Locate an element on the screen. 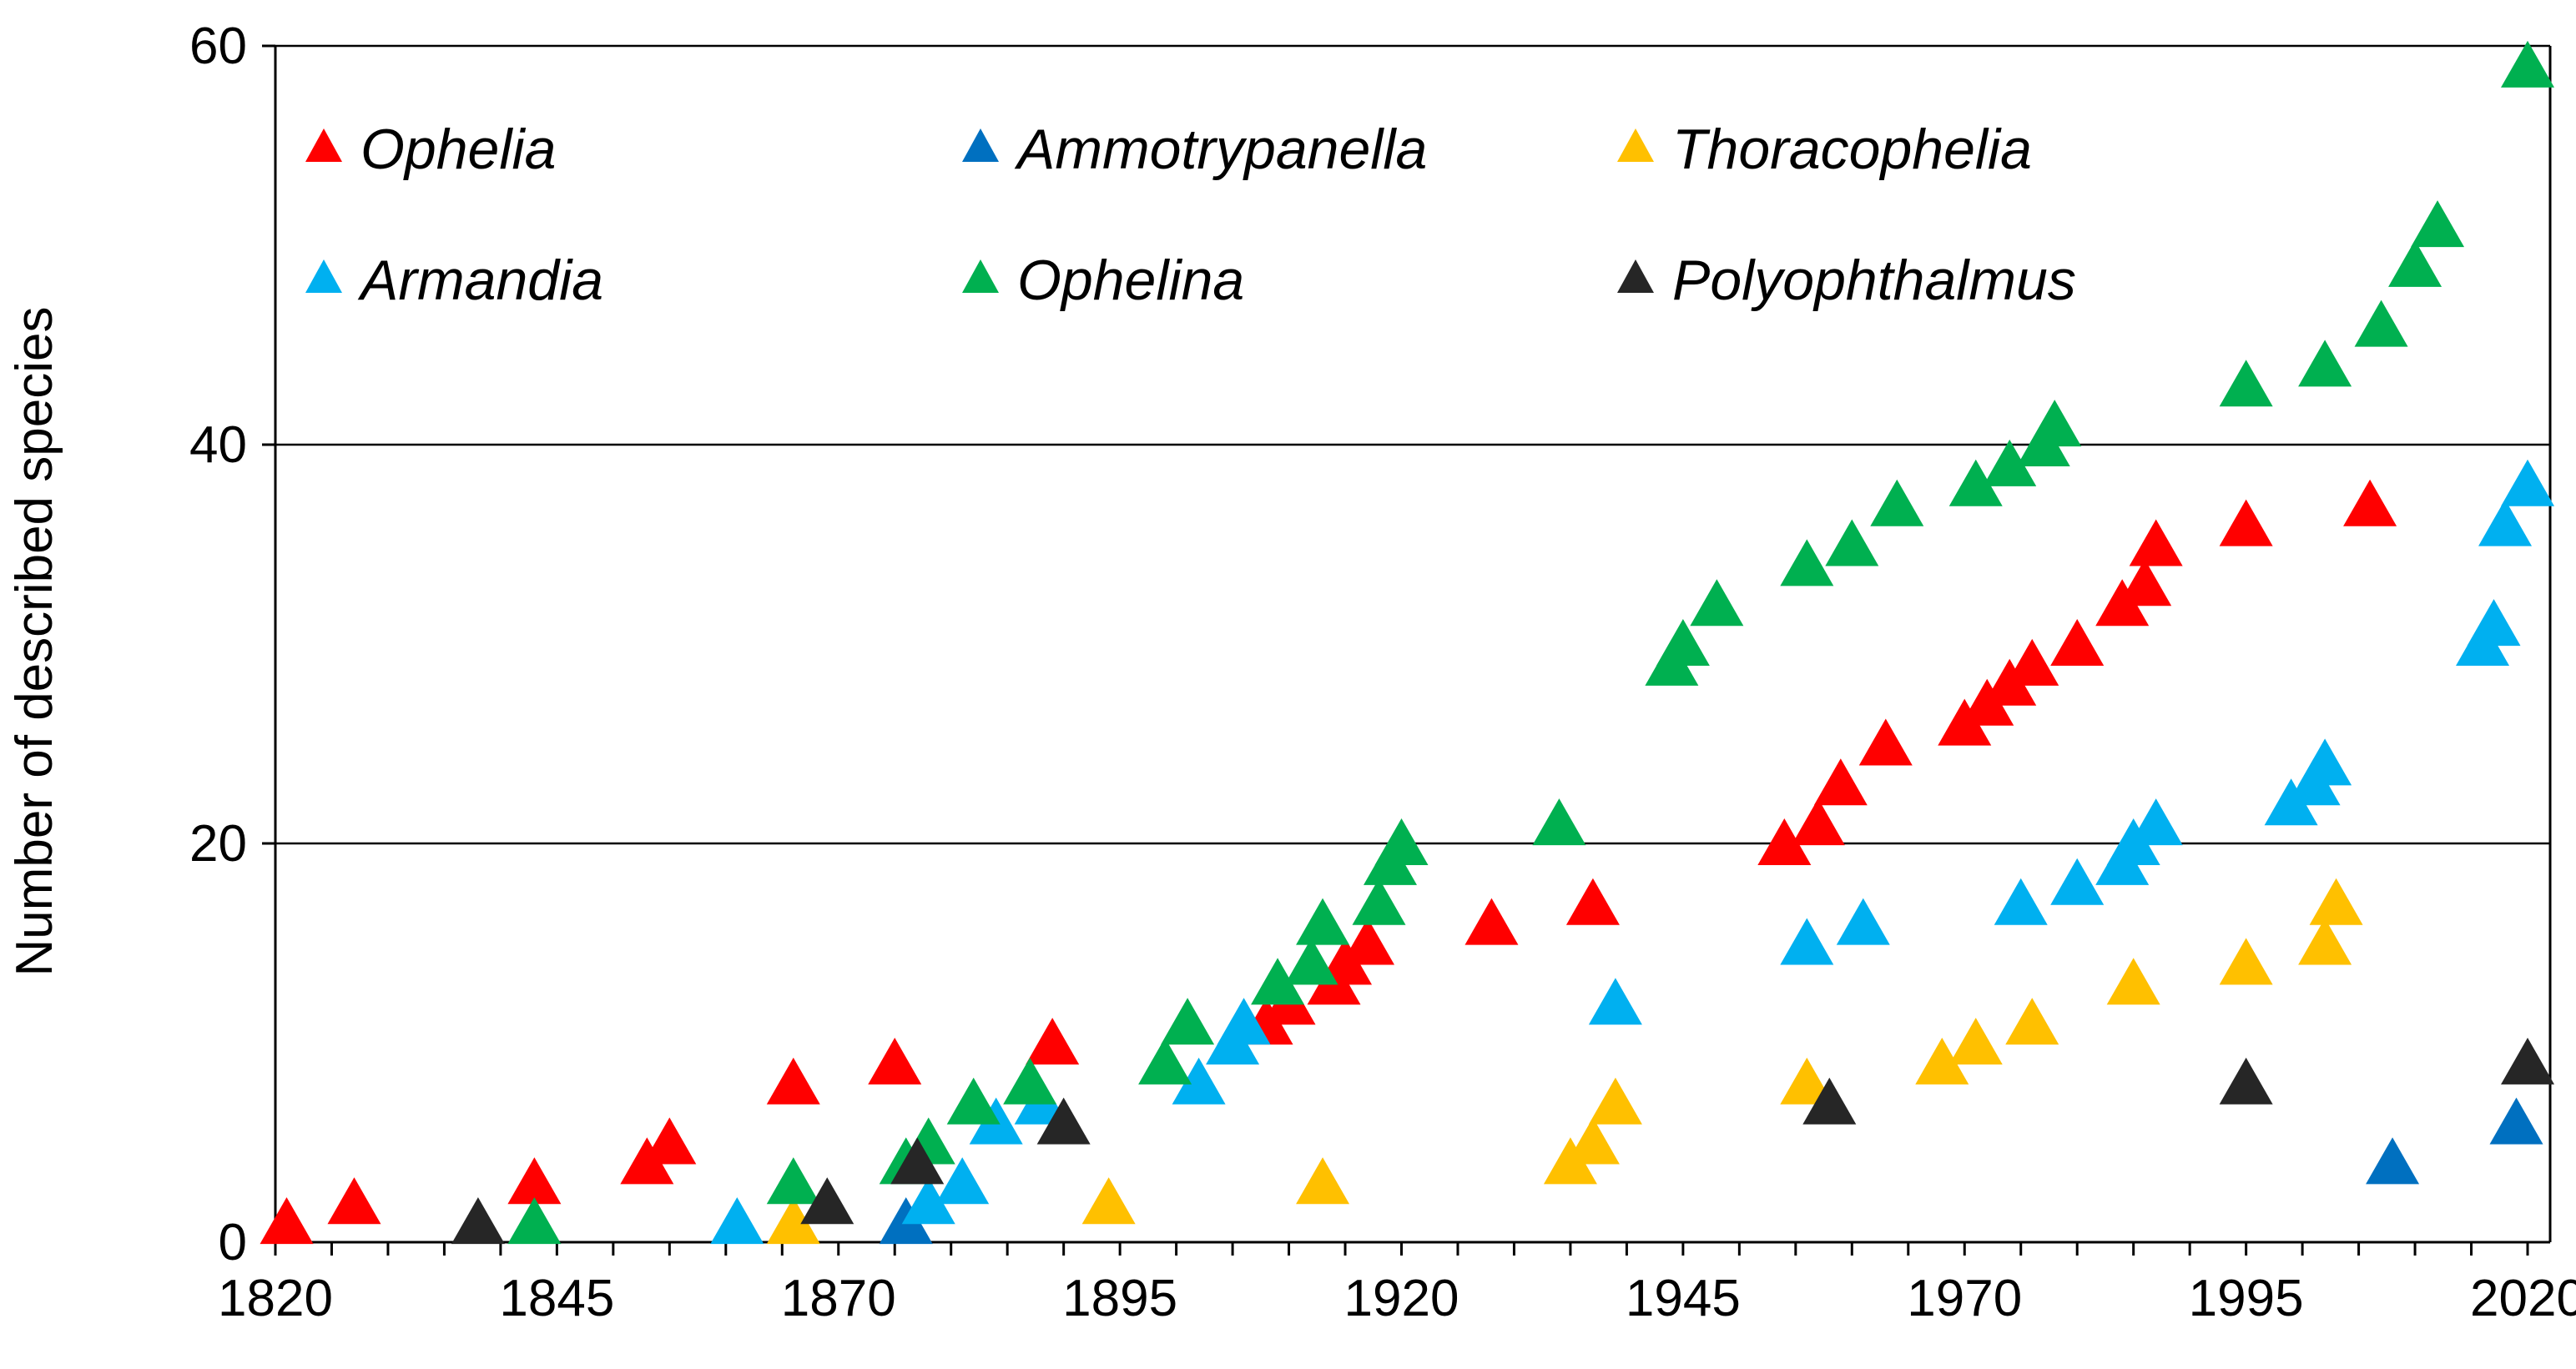 This screenshot has height=1369, width=2576. x-tick-label-1820: 1820 is located at coordinates (275, 1298).